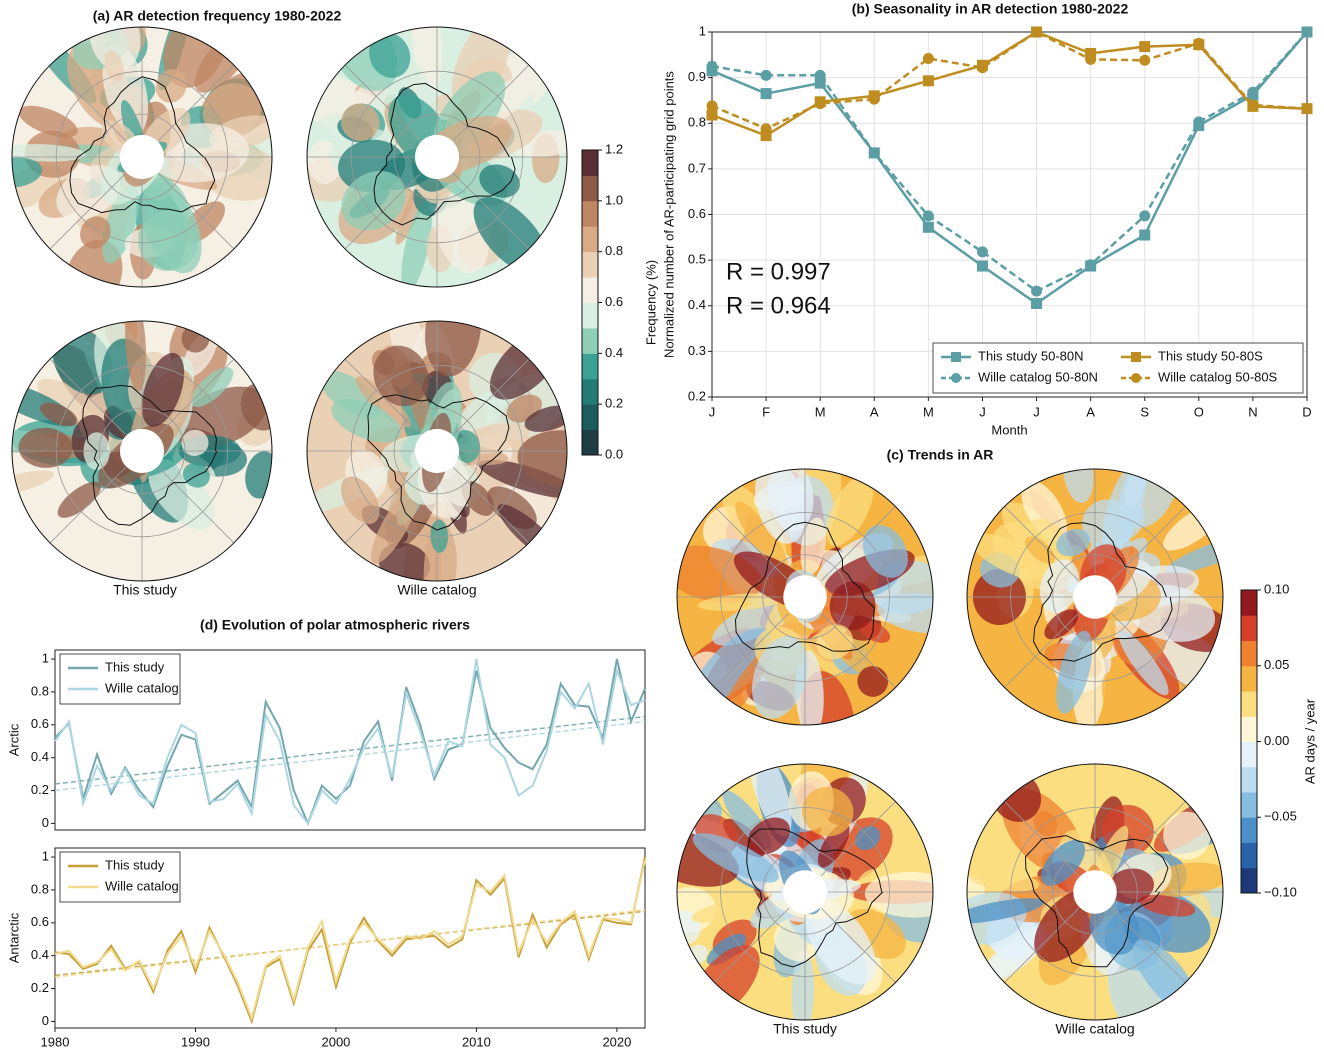  Describe the element at coordinates (778, 271) in the screenshot. I see `annotation: R = 0.997` at that location.